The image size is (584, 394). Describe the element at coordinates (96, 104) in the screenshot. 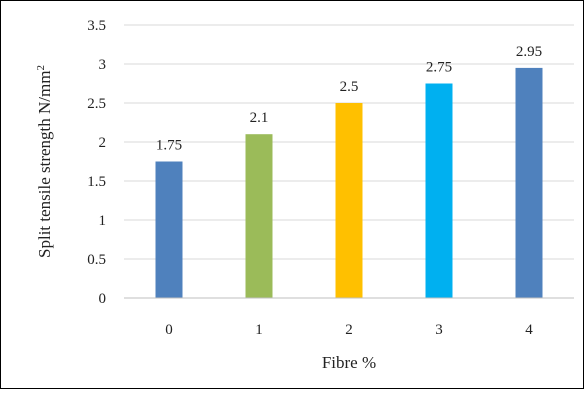

I see `y-tick-label: 2.5` at that location.